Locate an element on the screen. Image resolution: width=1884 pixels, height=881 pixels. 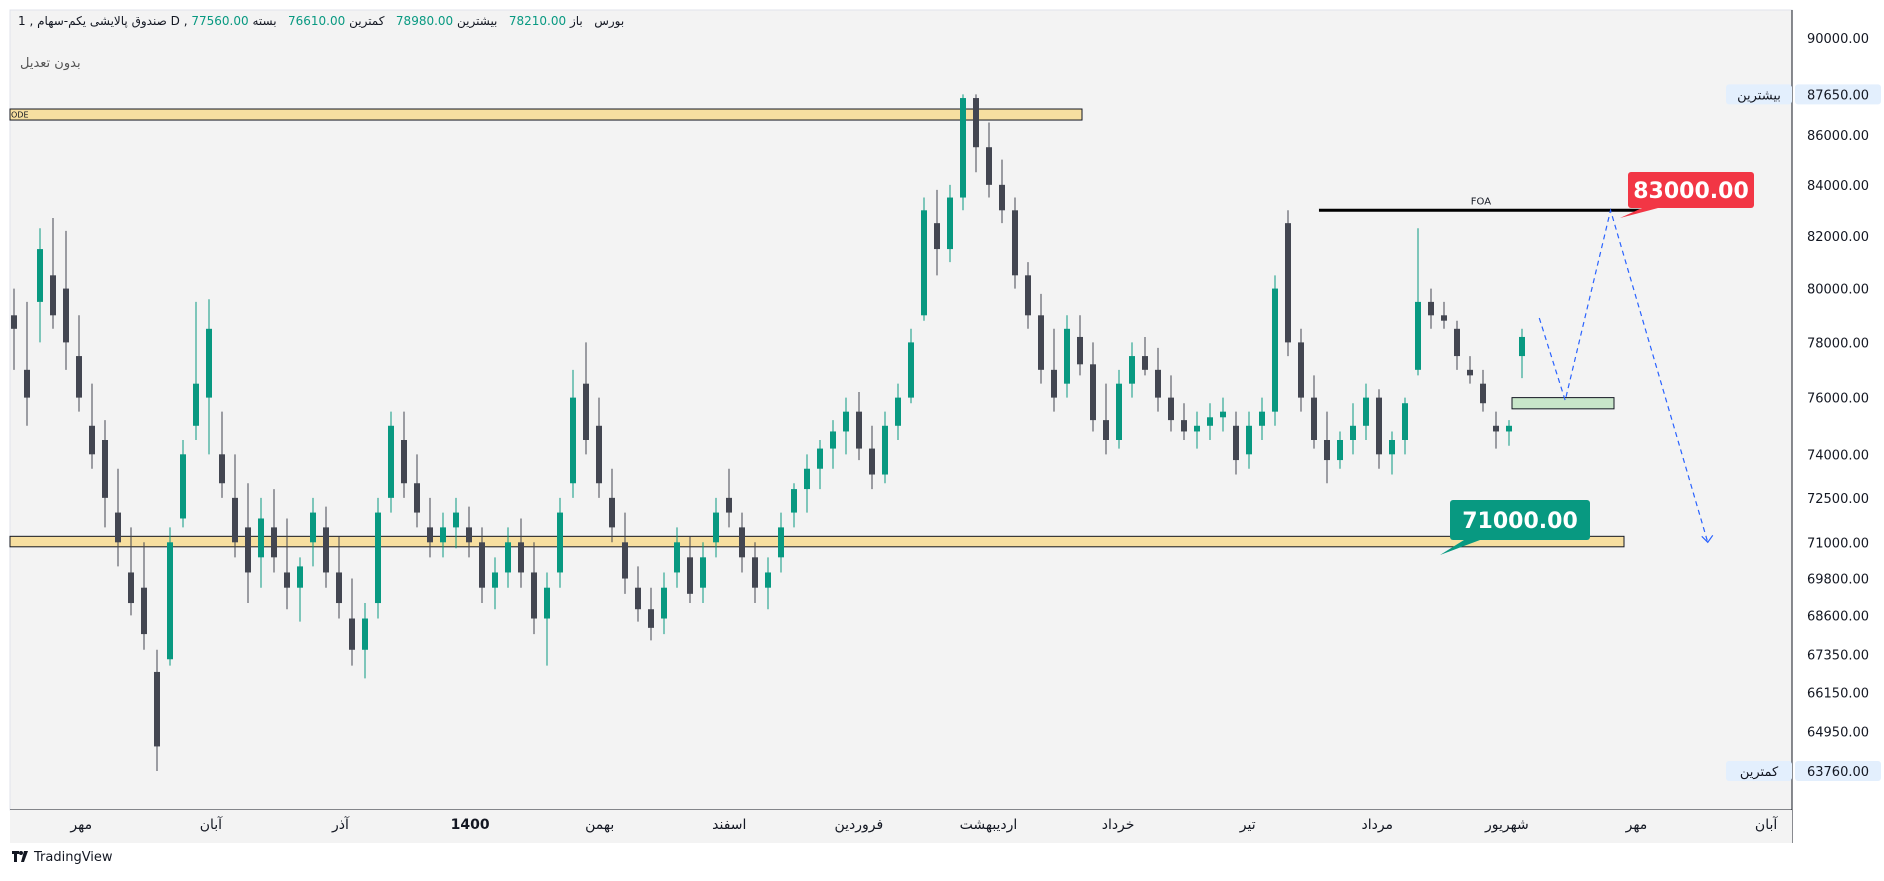
price-axis is located at coordinates (1838, 410).